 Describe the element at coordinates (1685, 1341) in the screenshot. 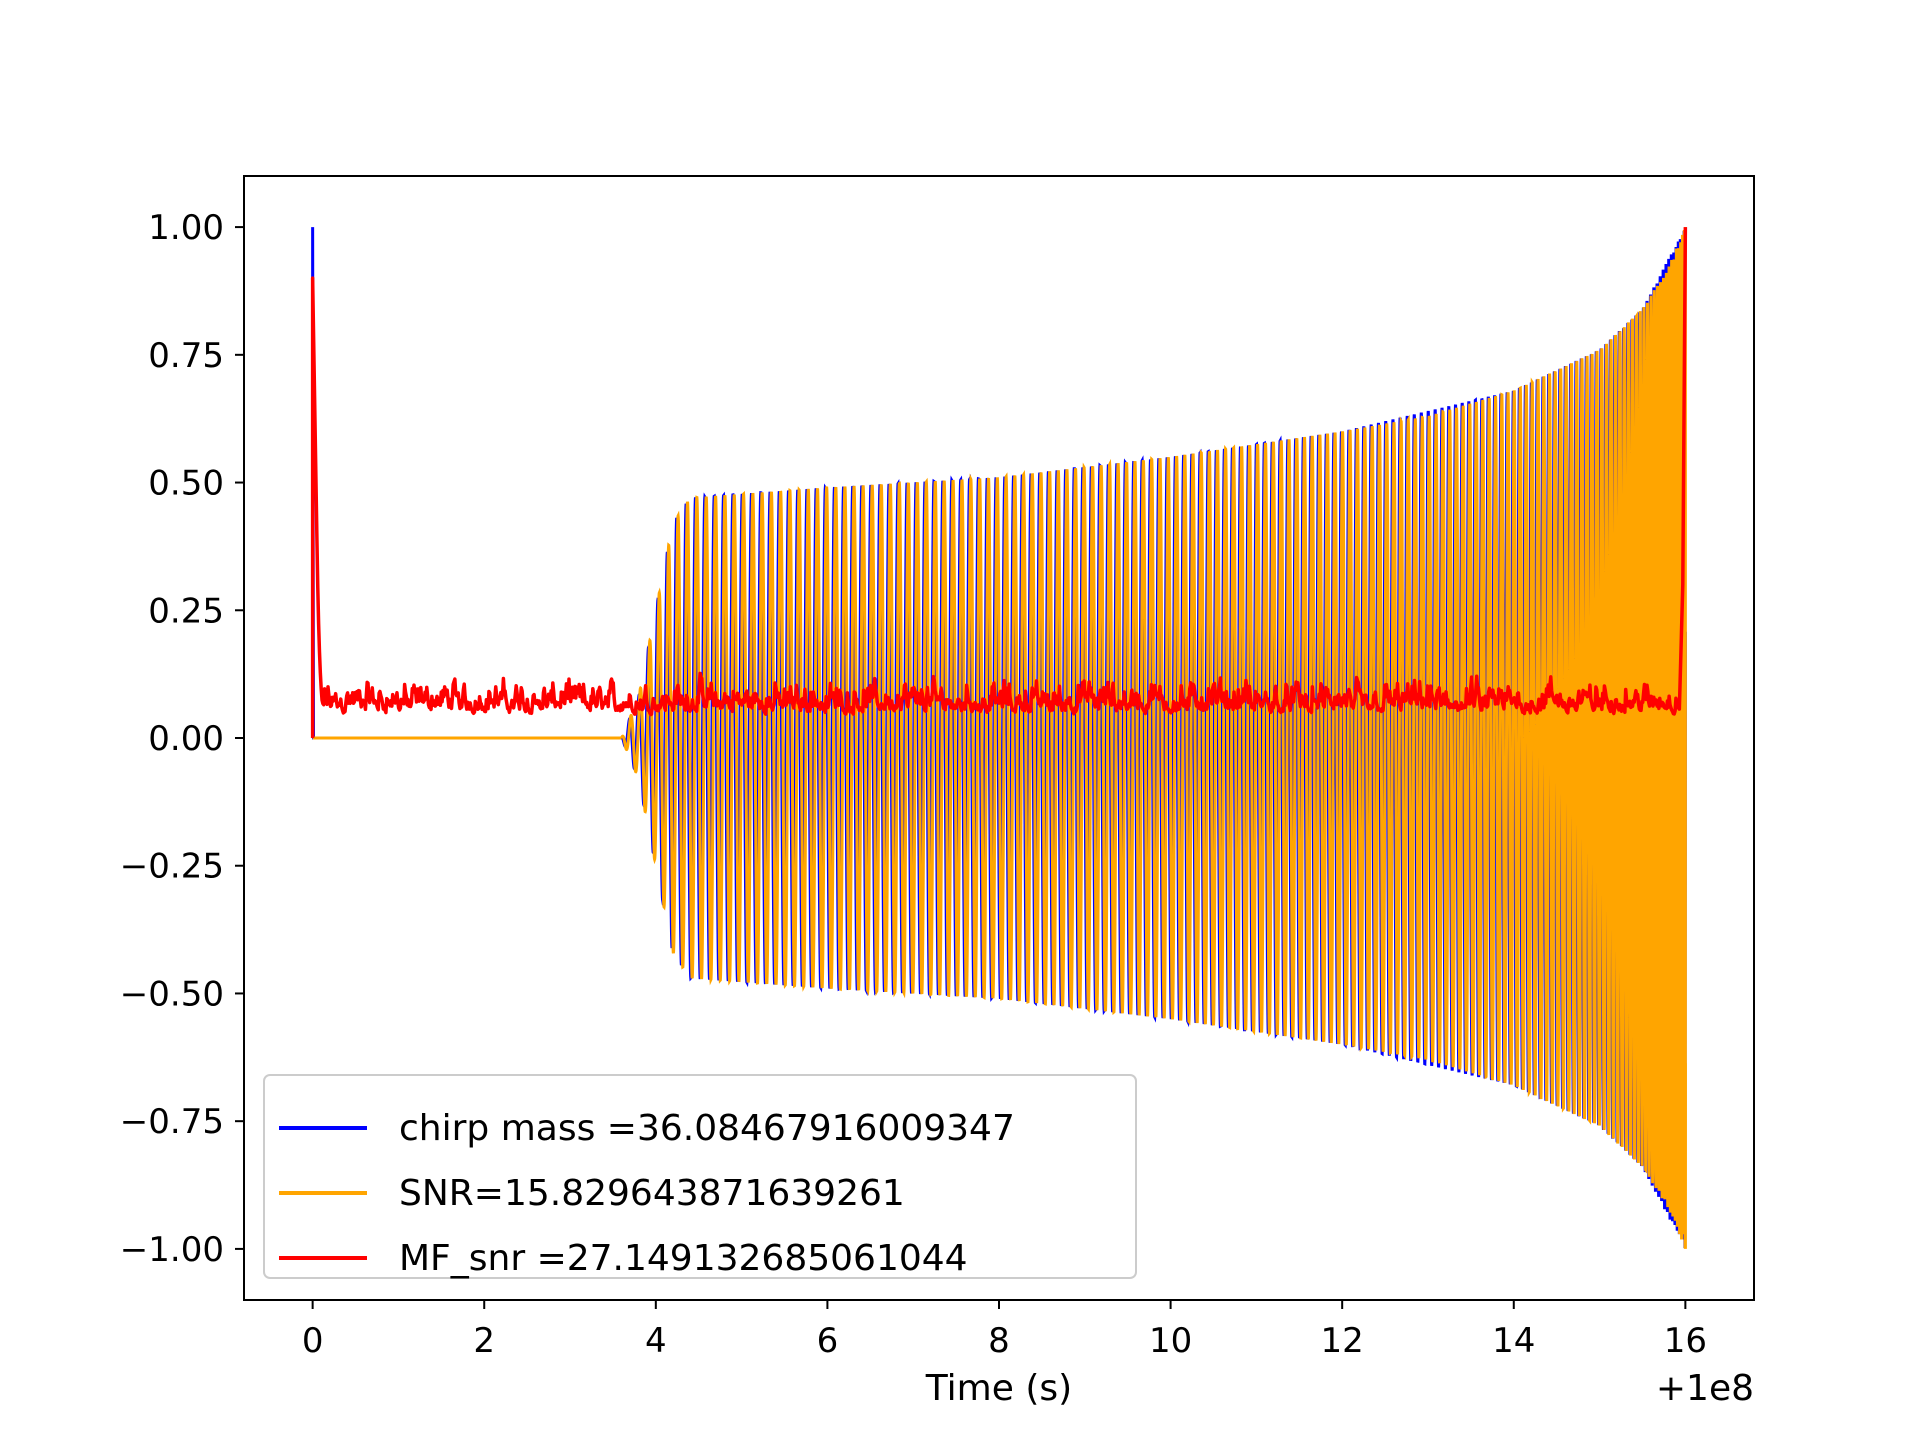

I see `x-tick-label: 16` at that location.